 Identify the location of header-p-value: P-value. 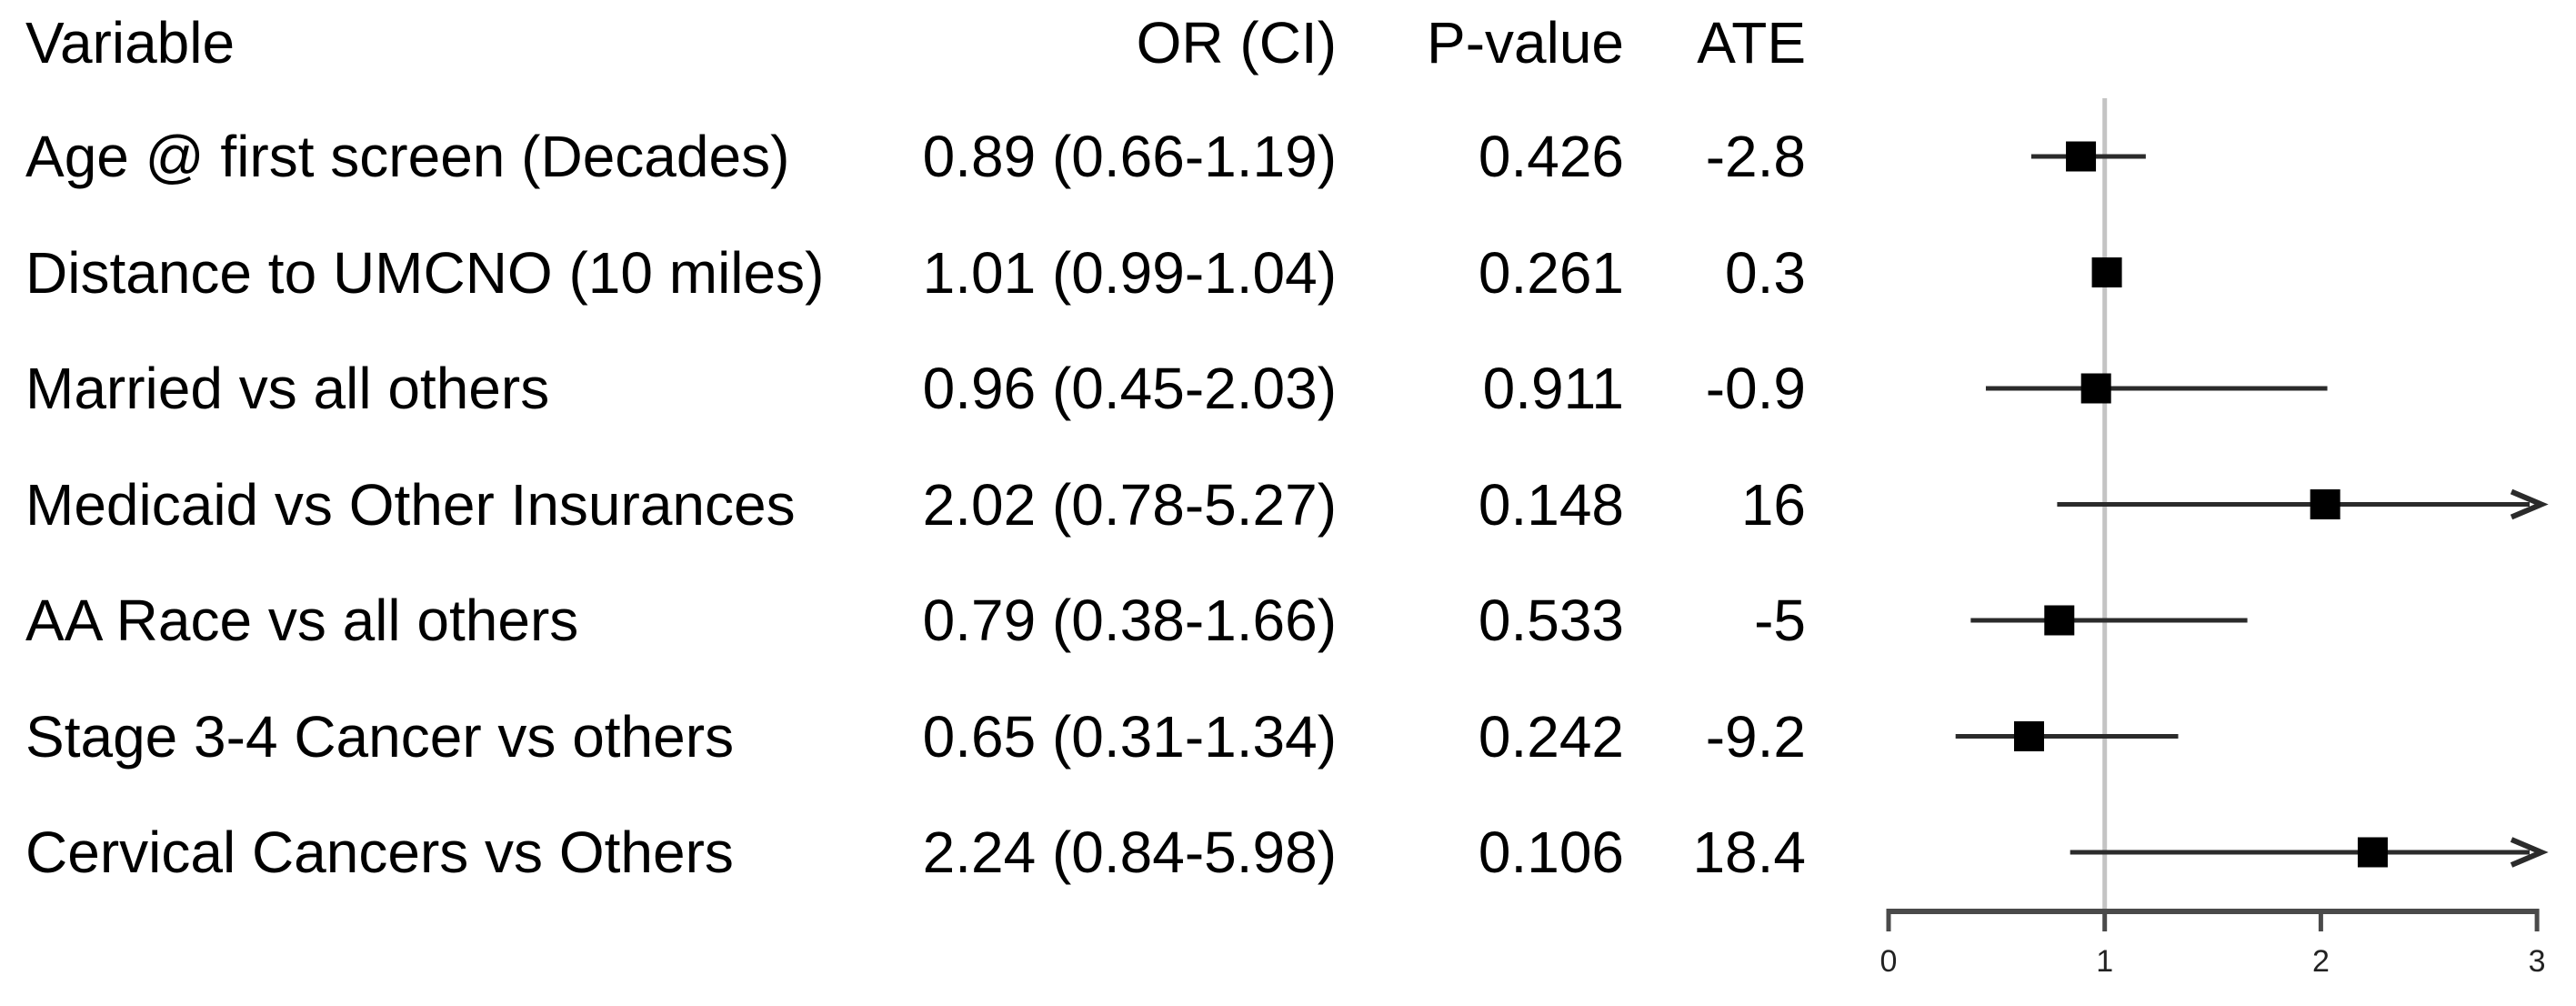
(1525, 42).